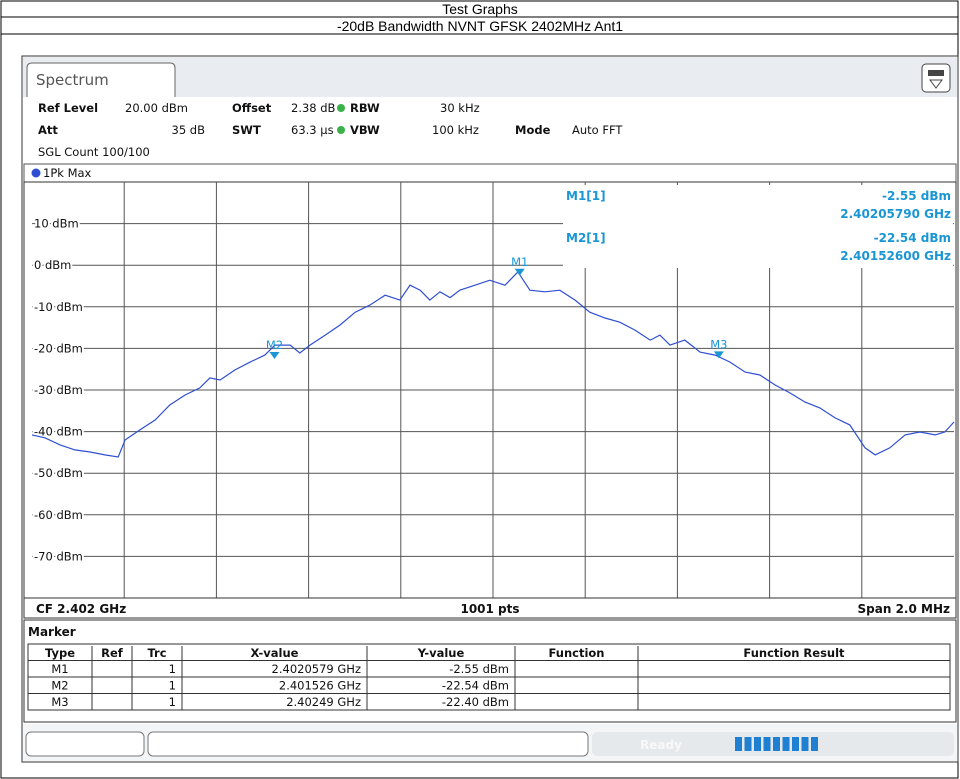  Describe the element at coordinates (455, 130) in the screenshot. I see `setting-value: 100 kHz` at that location.